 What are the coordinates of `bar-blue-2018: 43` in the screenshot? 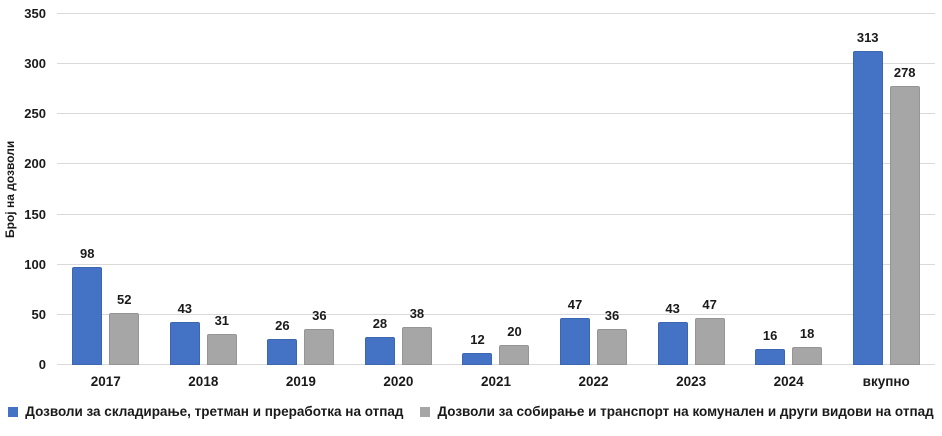 It's located at (184, 333).